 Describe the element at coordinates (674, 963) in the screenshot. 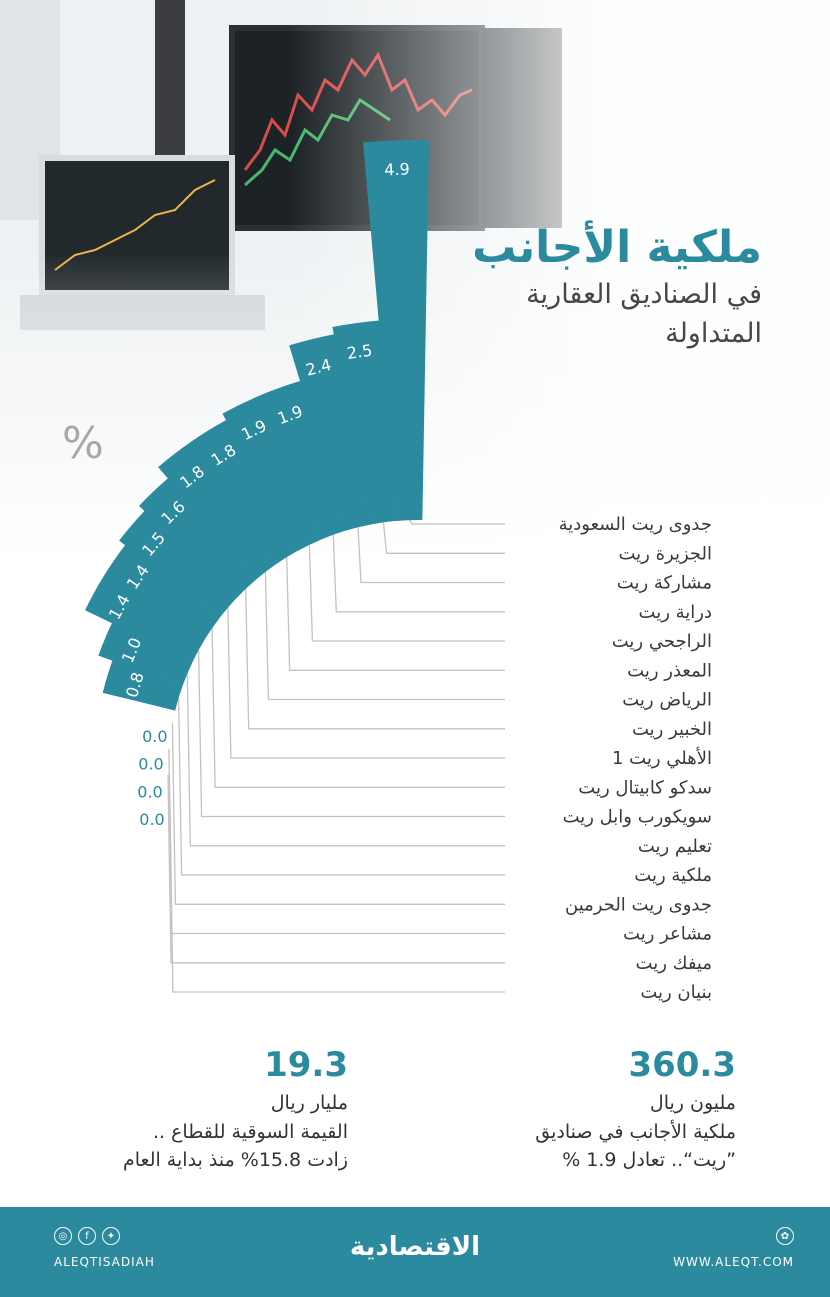

I see `category-label: ميفك ريت` at that location.